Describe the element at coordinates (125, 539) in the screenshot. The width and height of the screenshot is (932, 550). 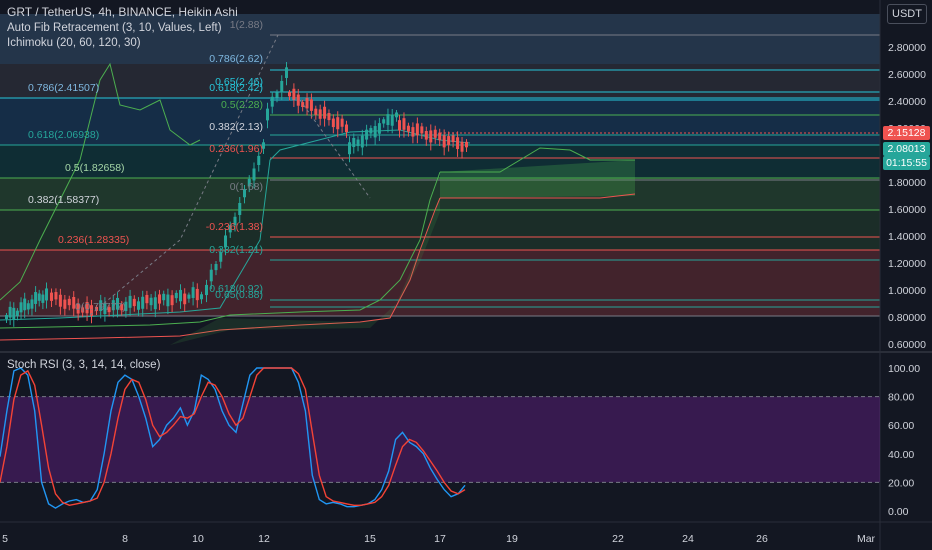
I see `time-tick: 8` at that location.